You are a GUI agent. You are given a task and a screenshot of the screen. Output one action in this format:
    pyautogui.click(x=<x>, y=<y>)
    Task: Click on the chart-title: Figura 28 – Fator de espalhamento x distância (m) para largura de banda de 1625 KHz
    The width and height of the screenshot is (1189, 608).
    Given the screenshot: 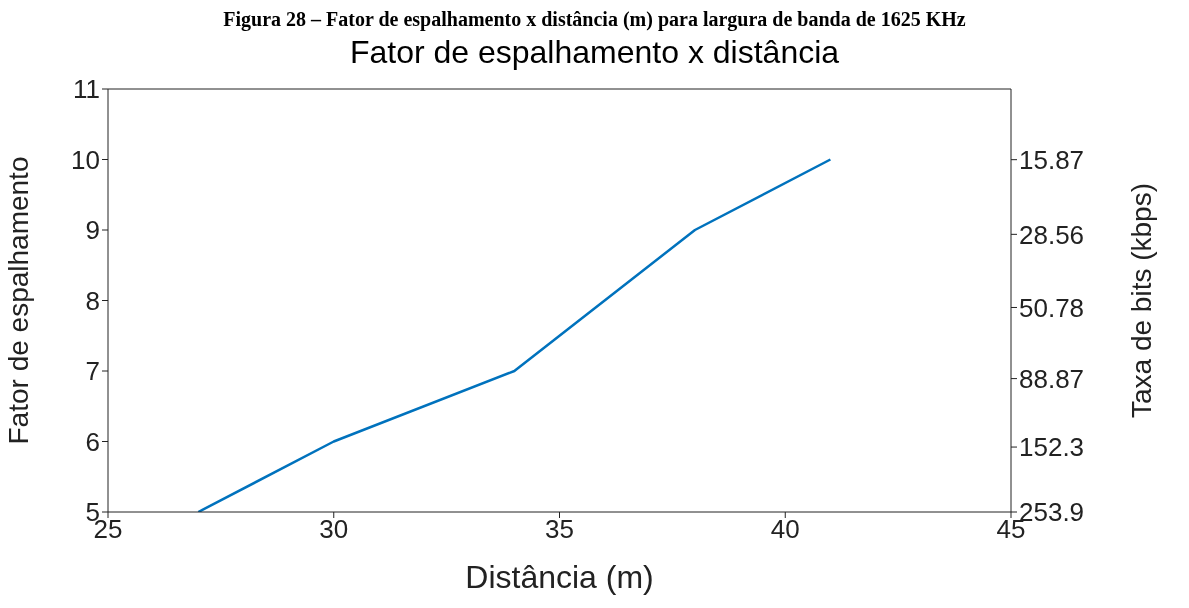 What is the action you would take?
    pyautogui.click(x=594, y=20)
    